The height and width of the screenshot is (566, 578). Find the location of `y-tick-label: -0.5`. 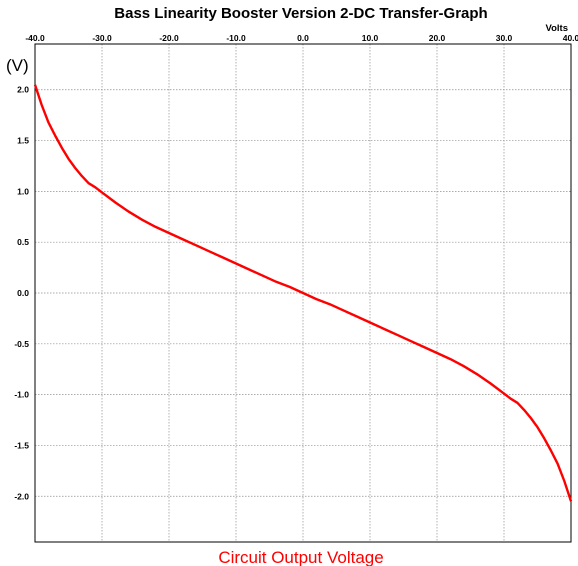

y-tick-label: -0.5 is located at coordinates (21, 344).